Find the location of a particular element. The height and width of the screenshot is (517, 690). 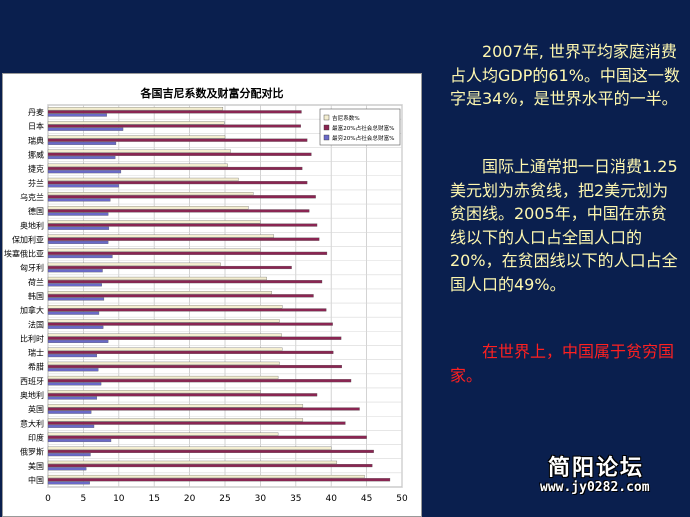

x-tick-label: 10 is located at coordinates (119, 499).